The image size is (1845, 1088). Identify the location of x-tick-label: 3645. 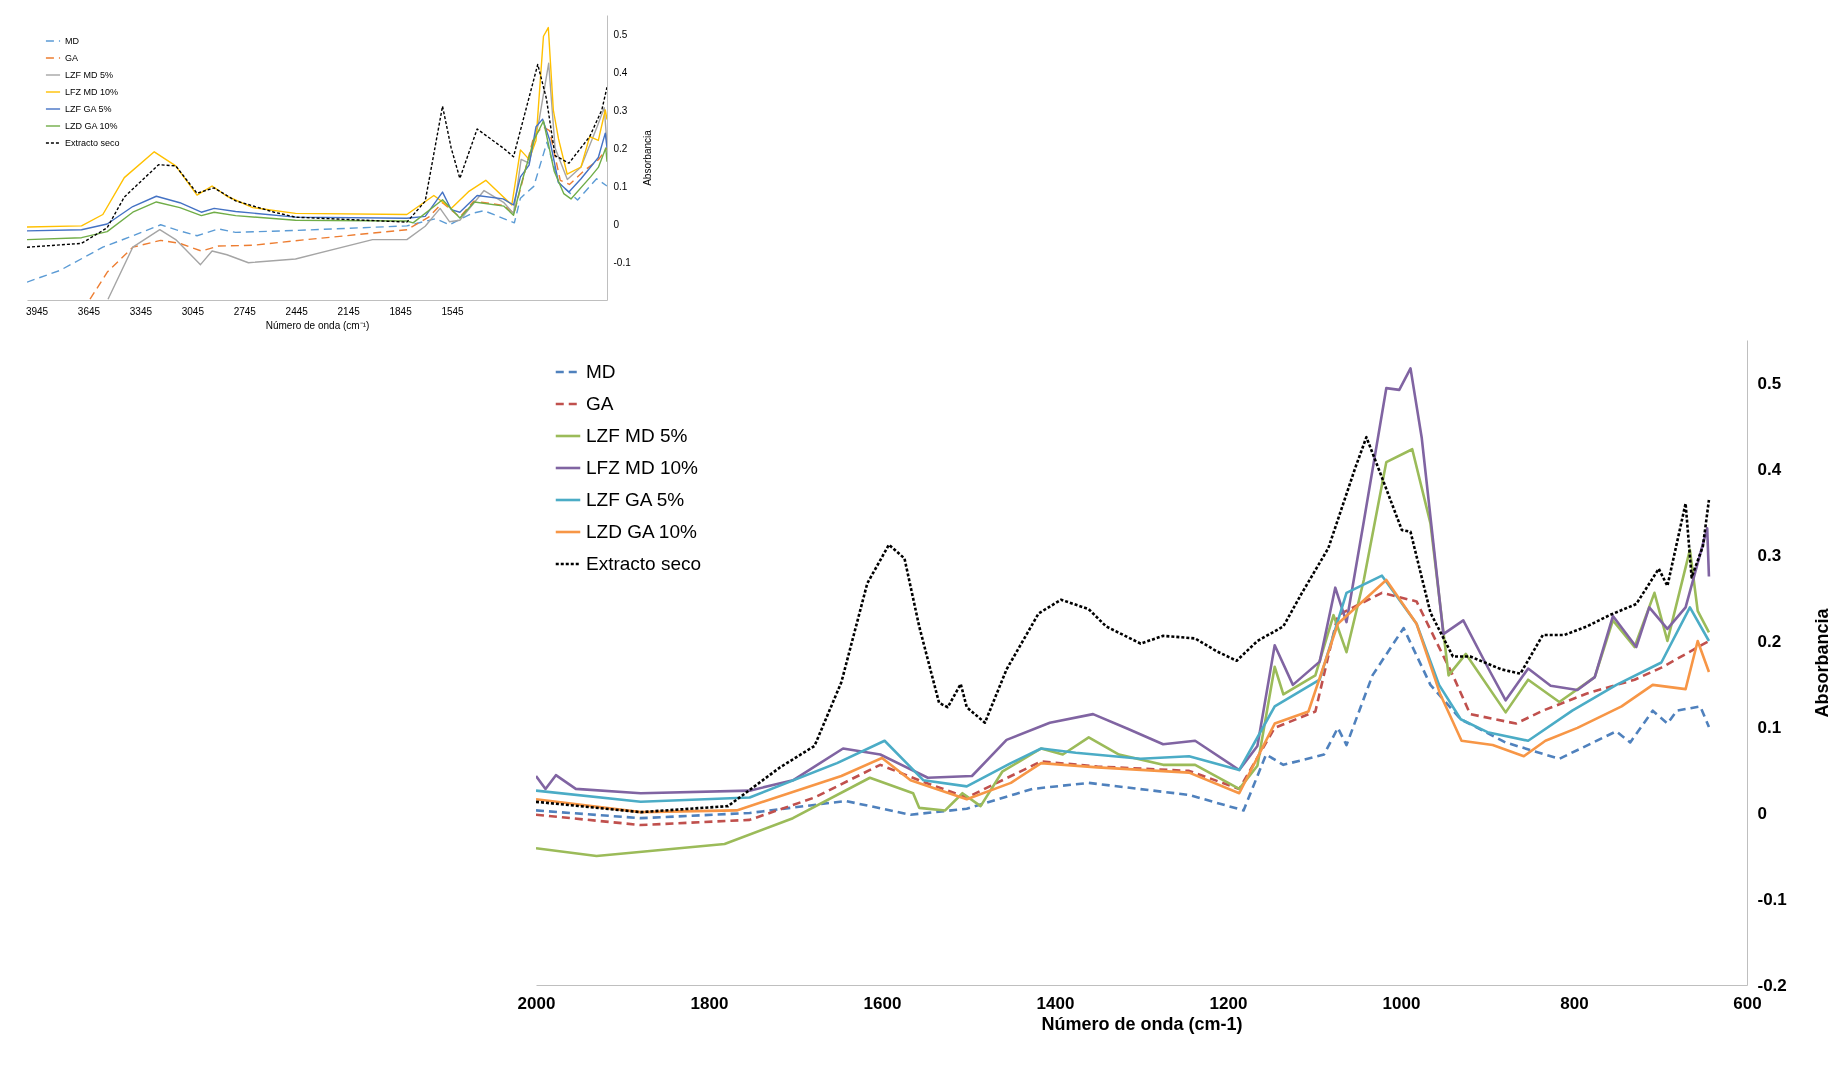
(89, 311).